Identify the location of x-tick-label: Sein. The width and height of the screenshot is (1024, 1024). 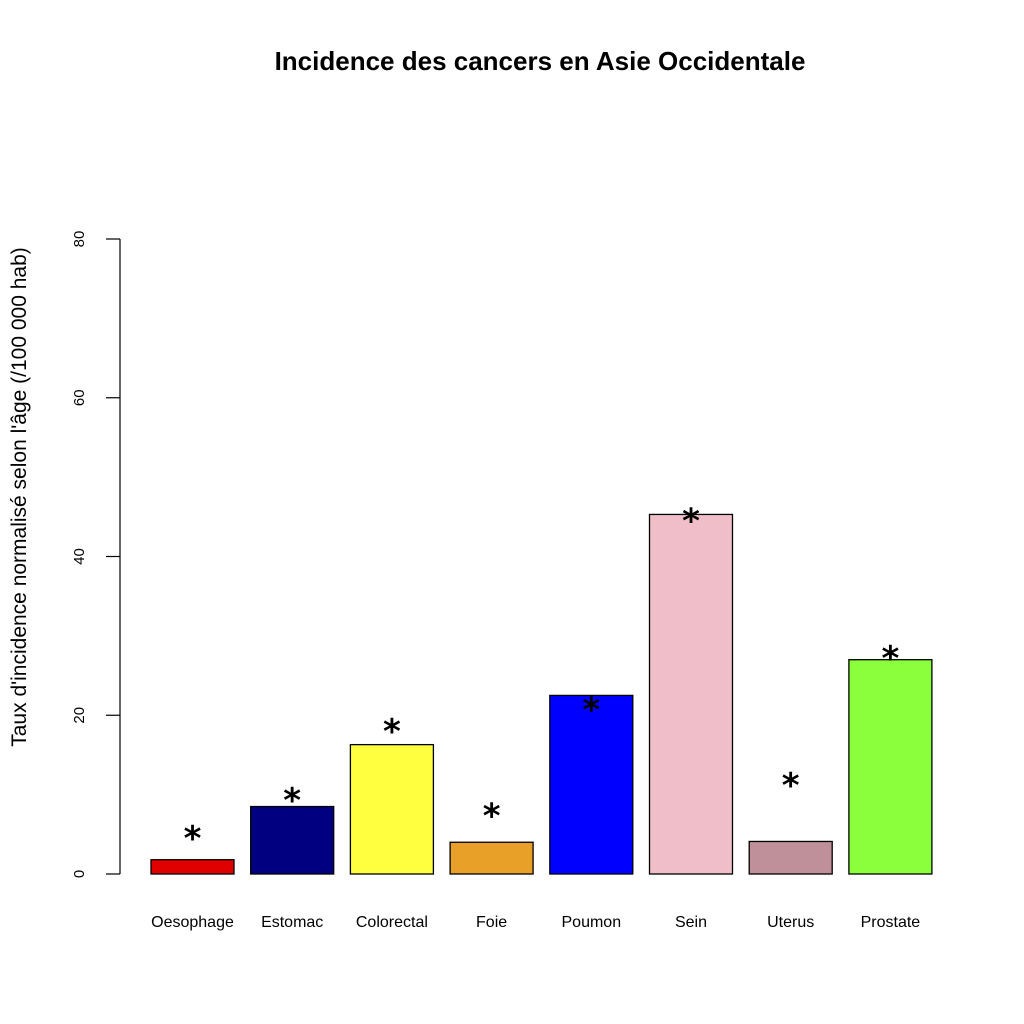
(691, 922).